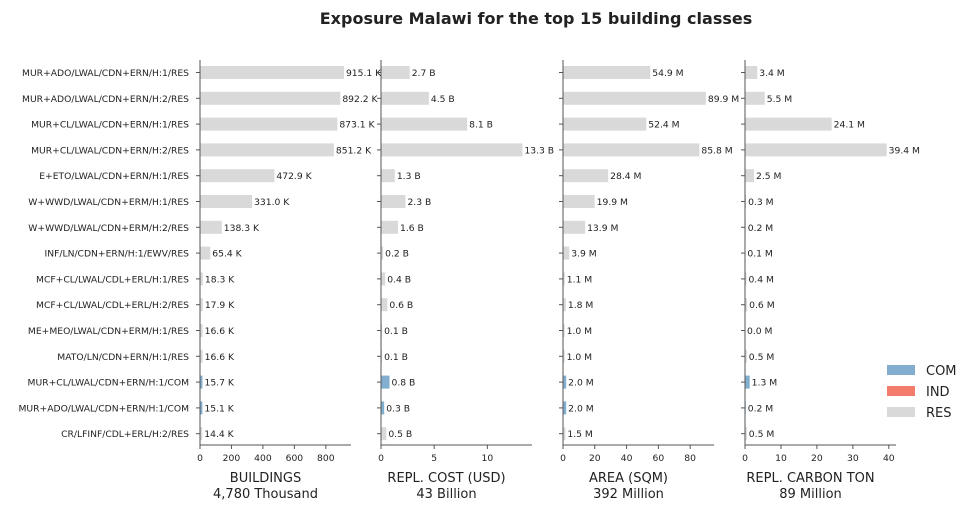 The width and height of the screenshot is (973, 514). What do you see at coordinates (849, 125) in the screenshot?
I see `bar-value-label: 24.1 M` at bounding box center [849, 125].